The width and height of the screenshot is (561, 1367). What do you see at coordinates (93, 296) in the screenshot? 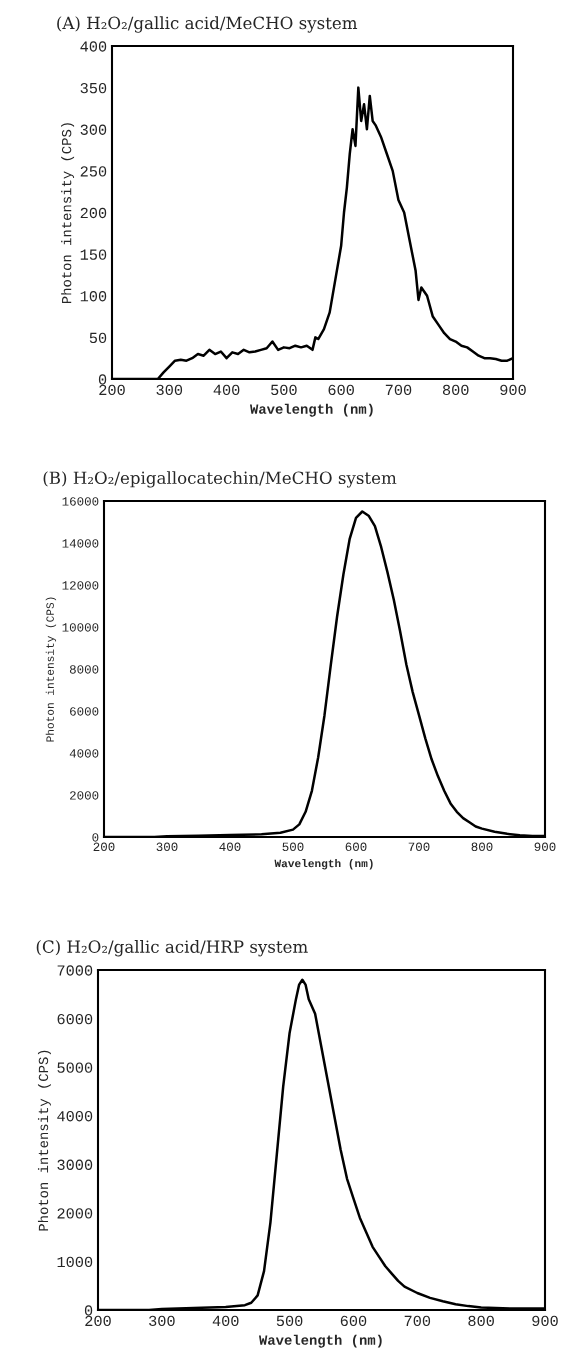
I see `y-tick-label: 100` at bounding box center [93, 296].